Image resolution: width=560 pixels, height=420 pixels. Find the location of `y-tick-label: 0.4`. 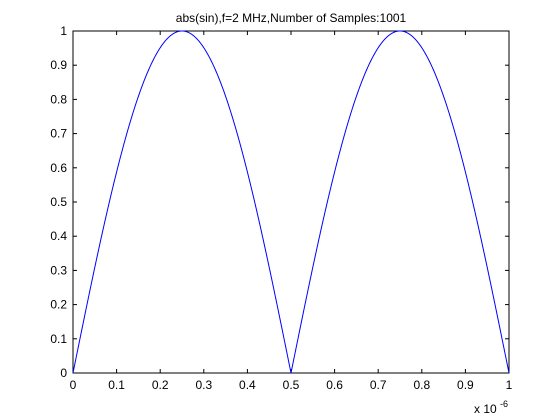

y-tick-label: 0.4 is located at coordinates (58, 236).